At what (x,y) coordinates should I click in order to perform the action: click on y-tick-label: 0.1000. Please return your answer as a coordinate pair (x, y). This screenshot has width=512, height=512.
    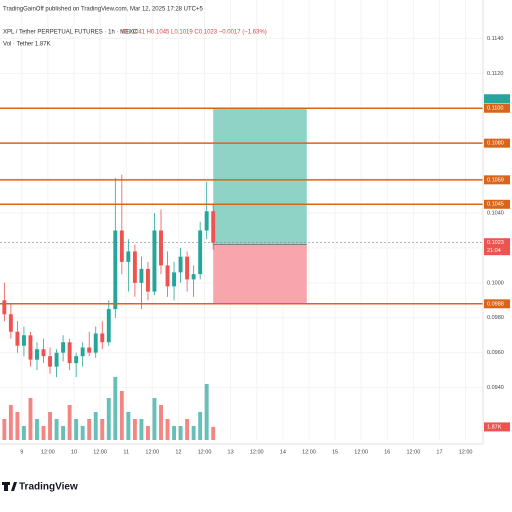
    Looking at the image, I should click on (495, 283).